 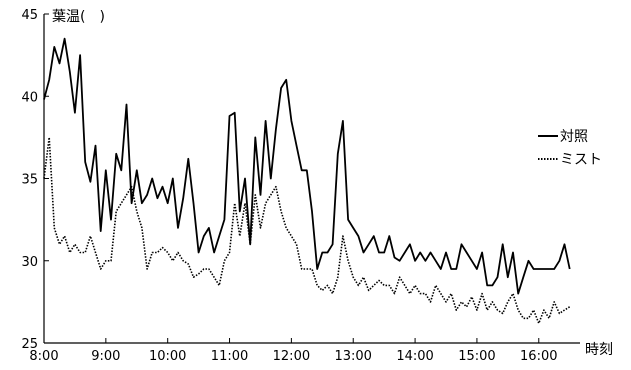 I want to click on legend-label-control: 対照, so click(x=574, y=137).